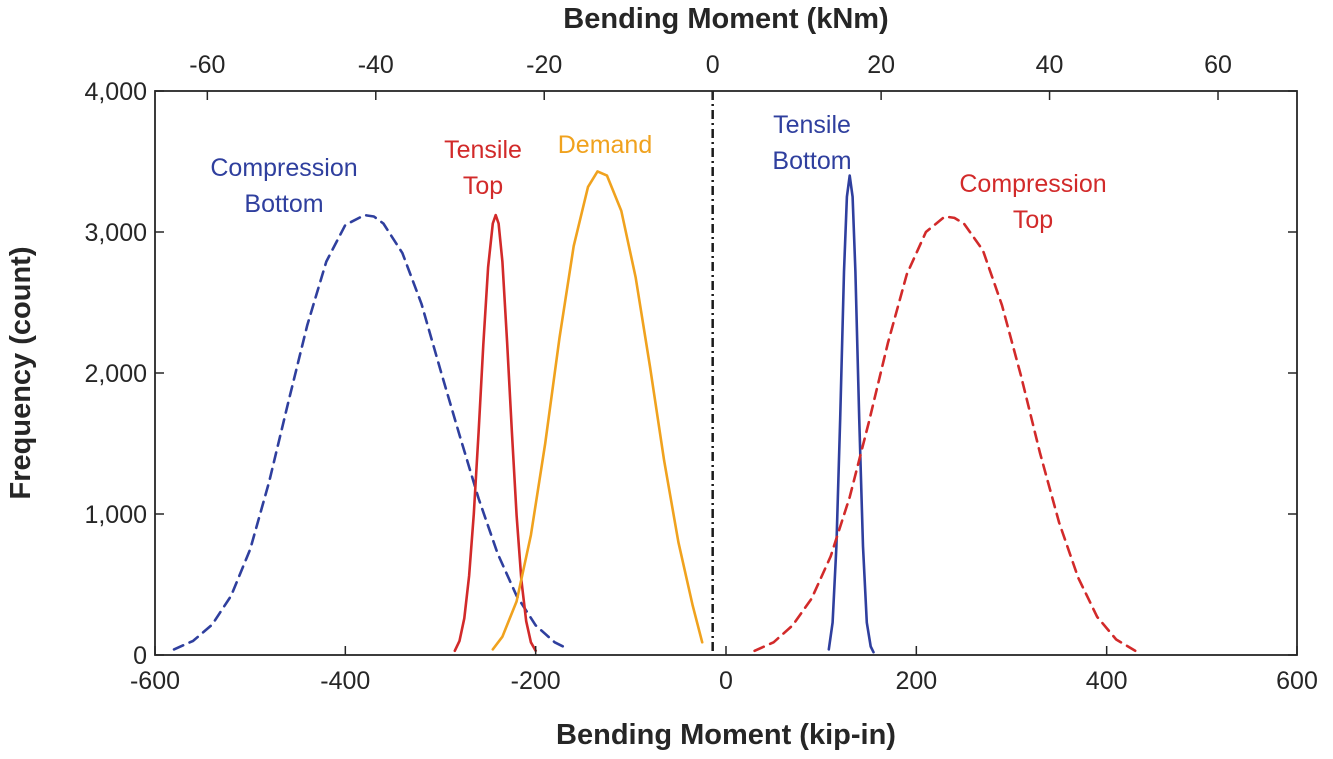 The width and height of the screenshot is (1333, 759). Describe the element at coordinates (726, 735) in the screenshot. I see `x-axis-title-bottom: Bending Moment (kip-in)` at that location.